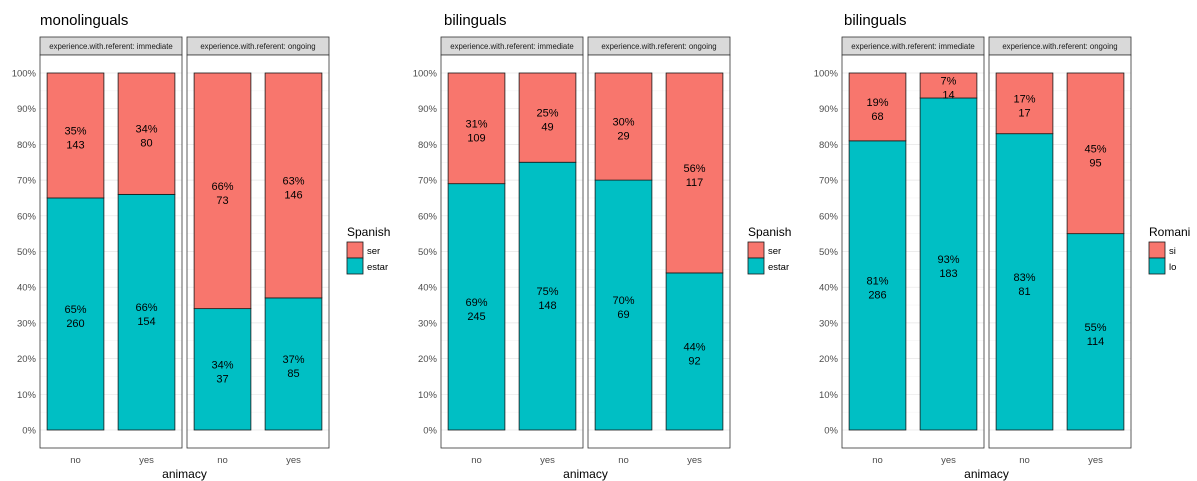 Image resolution: width=1197 pixels, height=481 pixels. I want to click on legend-key-lo, so click(1157, 266).